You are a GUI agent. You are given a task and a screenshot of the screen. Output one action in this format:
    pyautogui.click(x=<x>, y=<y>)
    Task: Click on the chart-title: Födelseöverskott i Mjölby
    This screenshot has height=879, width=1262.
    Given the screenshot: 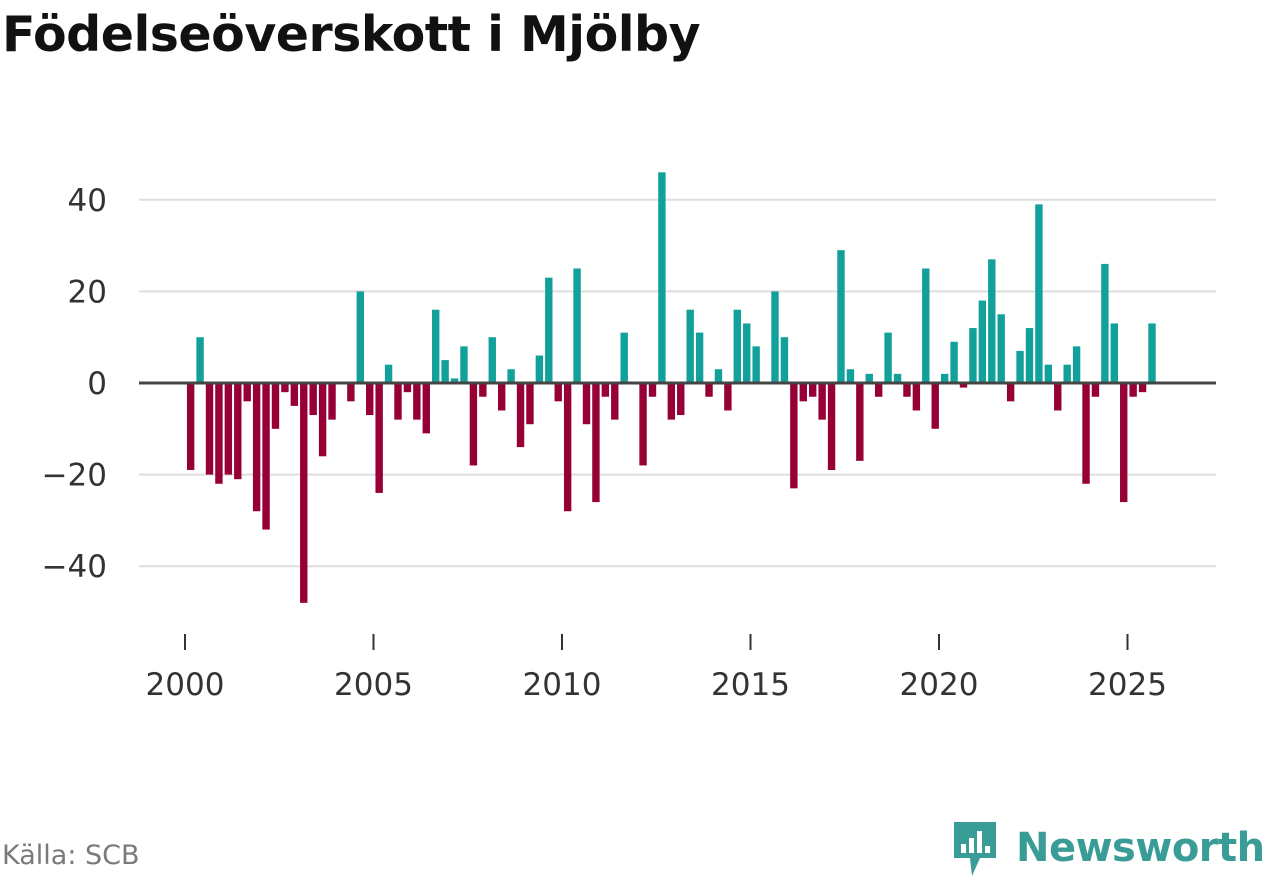 What is the action you would take?
    pyautogui.click(x=351, y=34)
    